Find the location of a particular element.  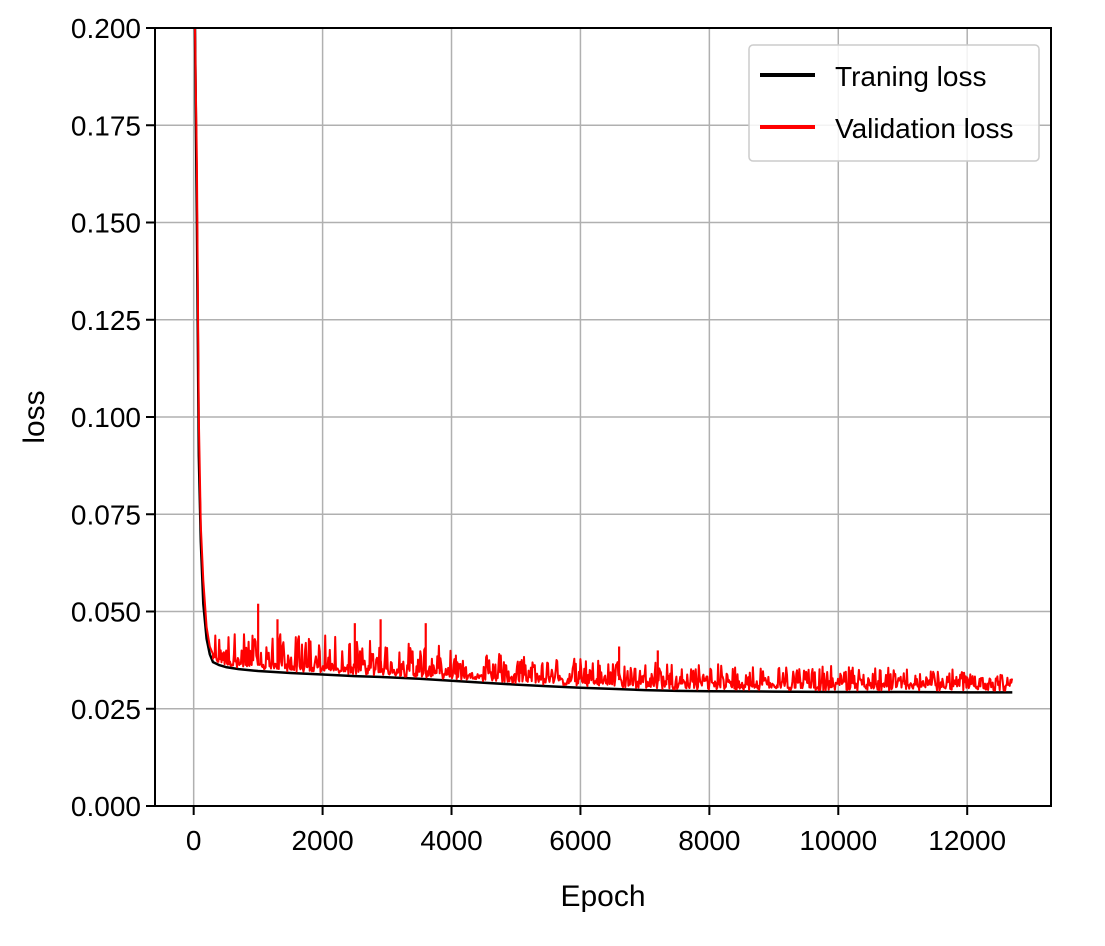

y-axis-label: loss is located at coordinates (34, 416).